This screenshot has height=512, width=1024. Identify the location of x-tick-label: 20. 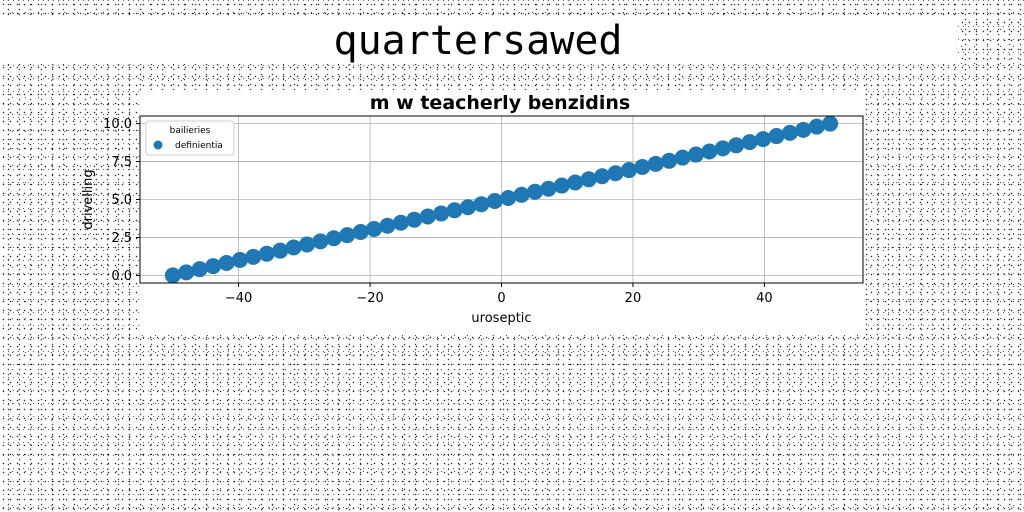
(633, 298).